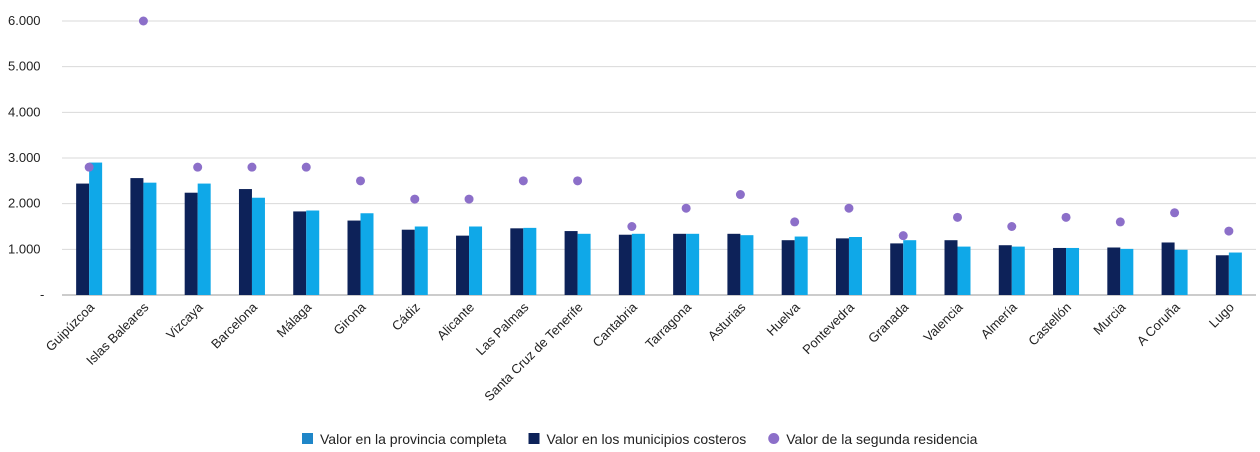  Describe the element at coordinates (888, 322) in the screenshot. I see `x-tick-label: Granada` at that location.